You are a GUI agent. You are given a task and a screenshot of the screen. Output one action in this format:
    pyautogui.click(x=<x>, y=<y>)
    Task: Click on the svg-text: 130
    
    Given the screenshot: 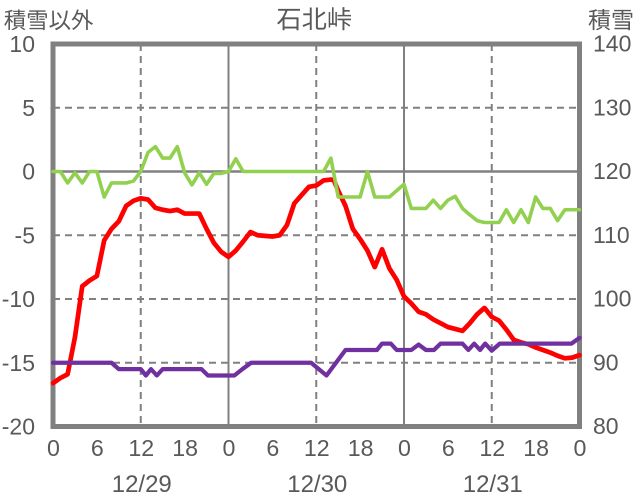 What is the action you would take?
    pyautogui.click(x=612, y=107)
    